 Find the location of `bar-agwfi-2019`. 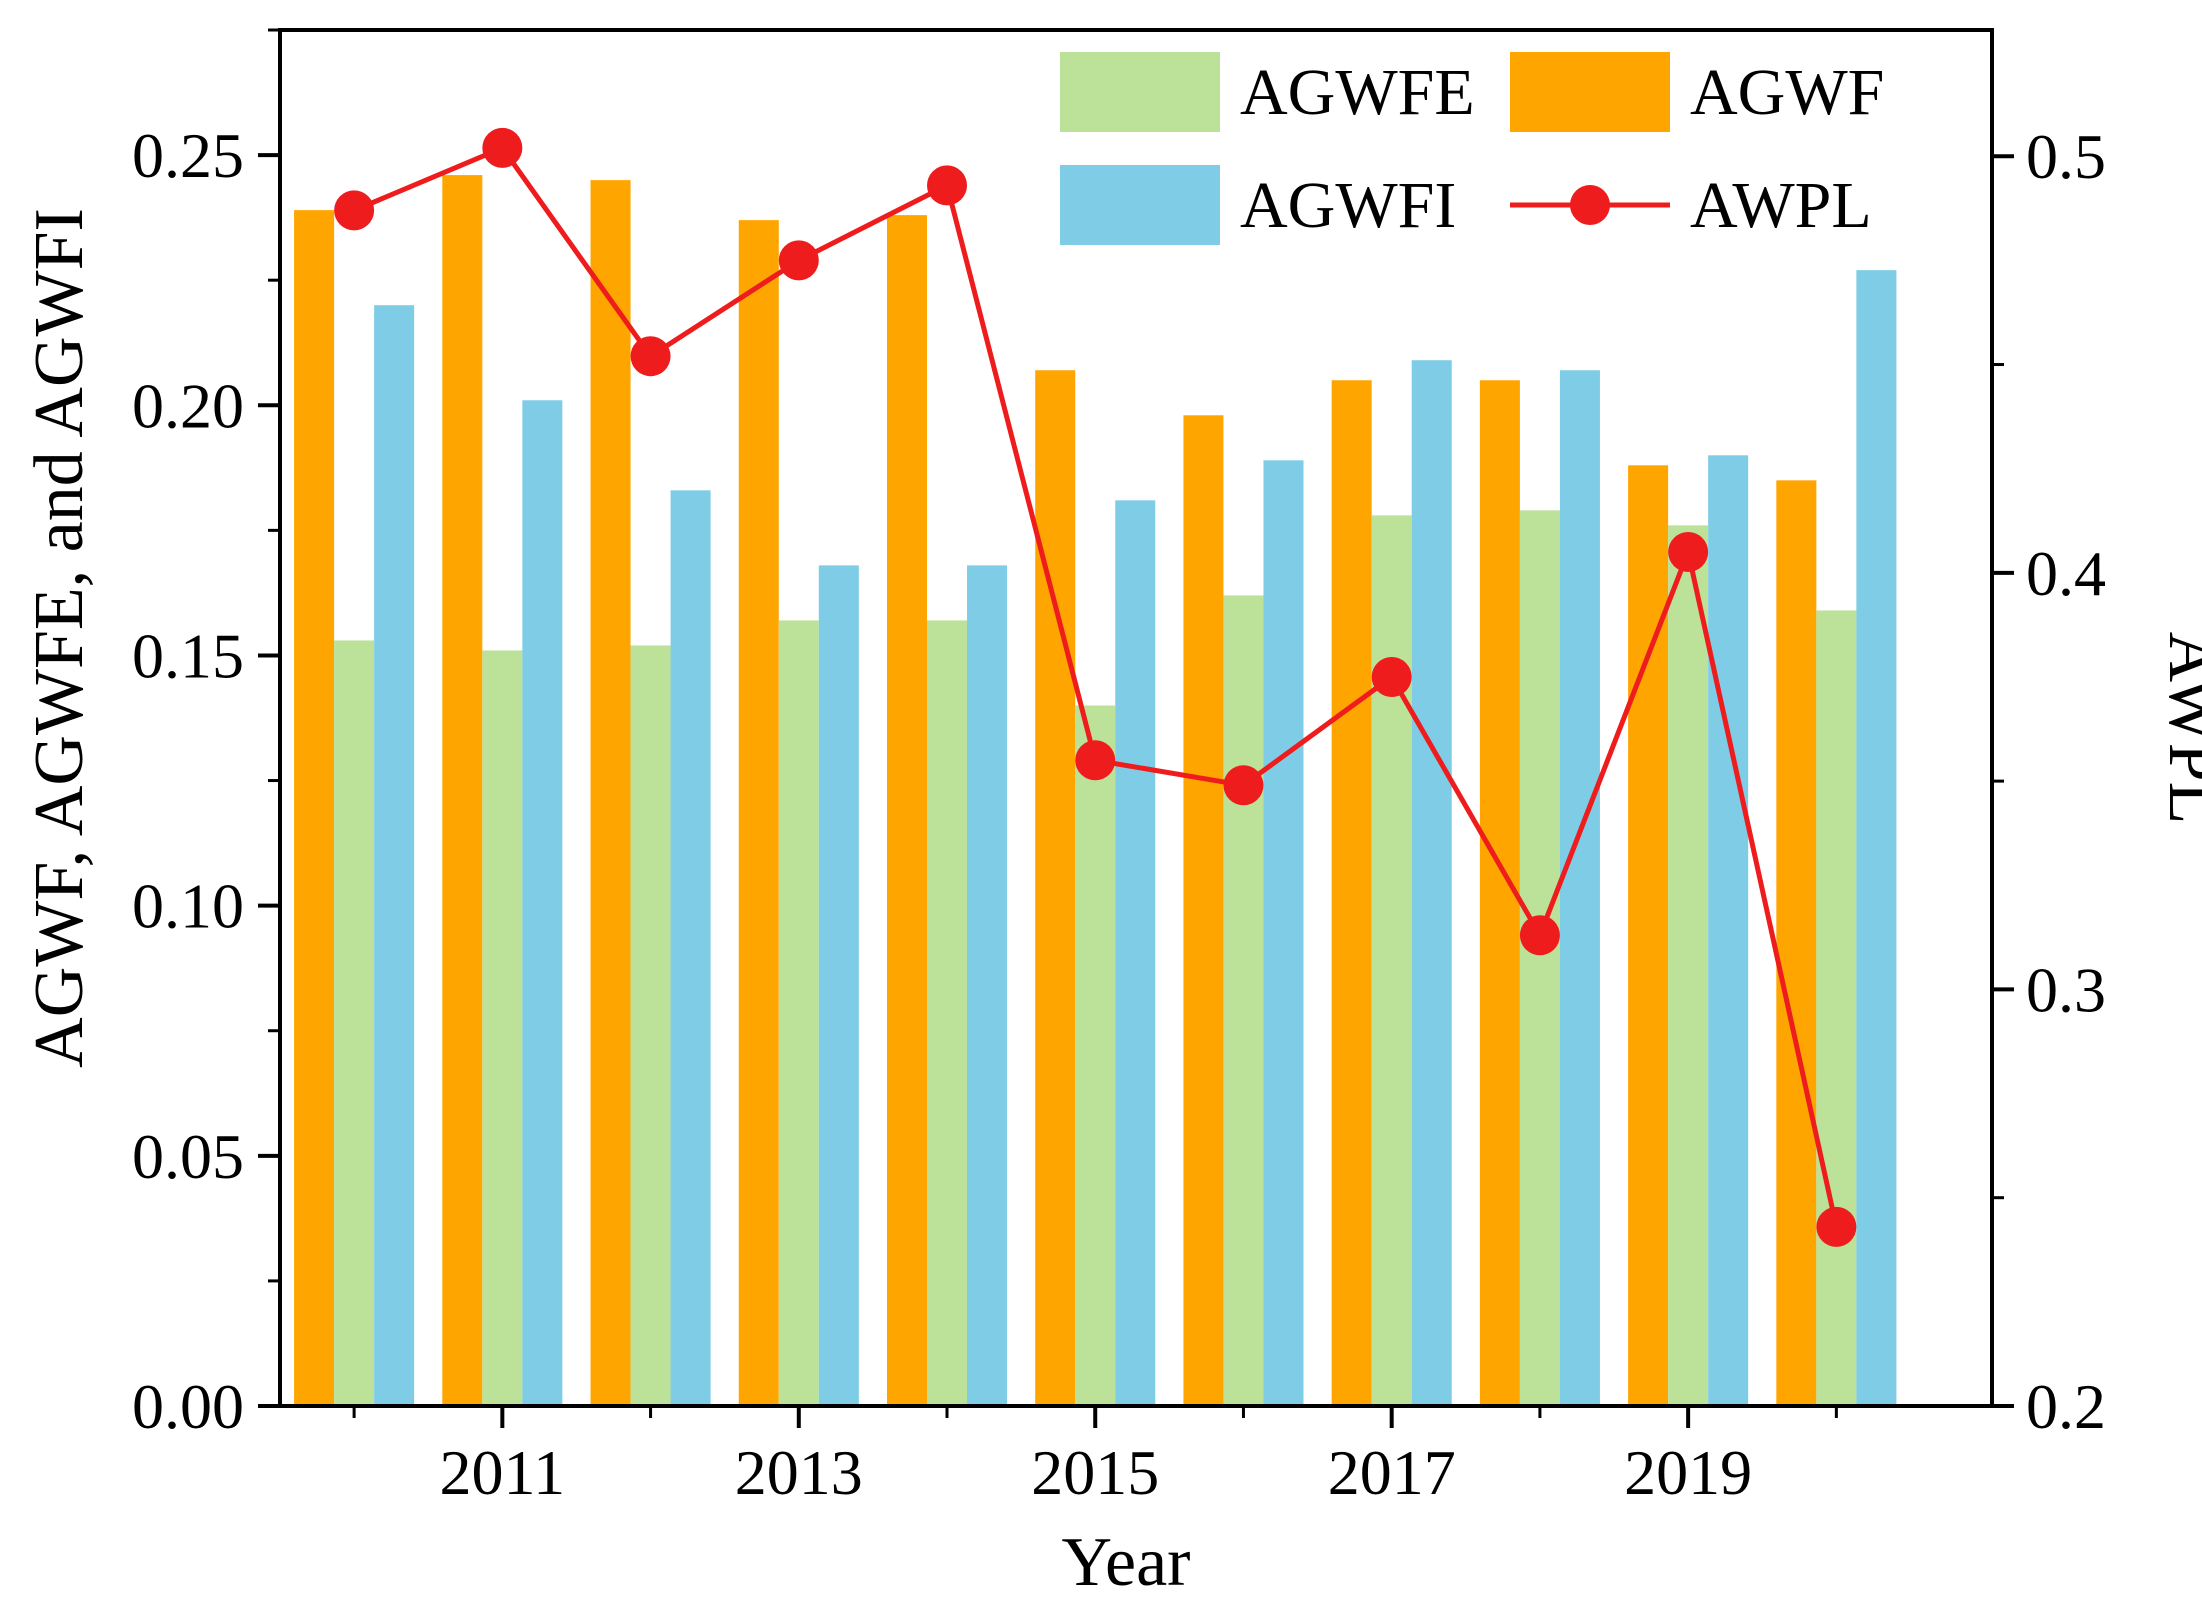

bar-agwfi-2019 is located at coordinates (1728, 930).